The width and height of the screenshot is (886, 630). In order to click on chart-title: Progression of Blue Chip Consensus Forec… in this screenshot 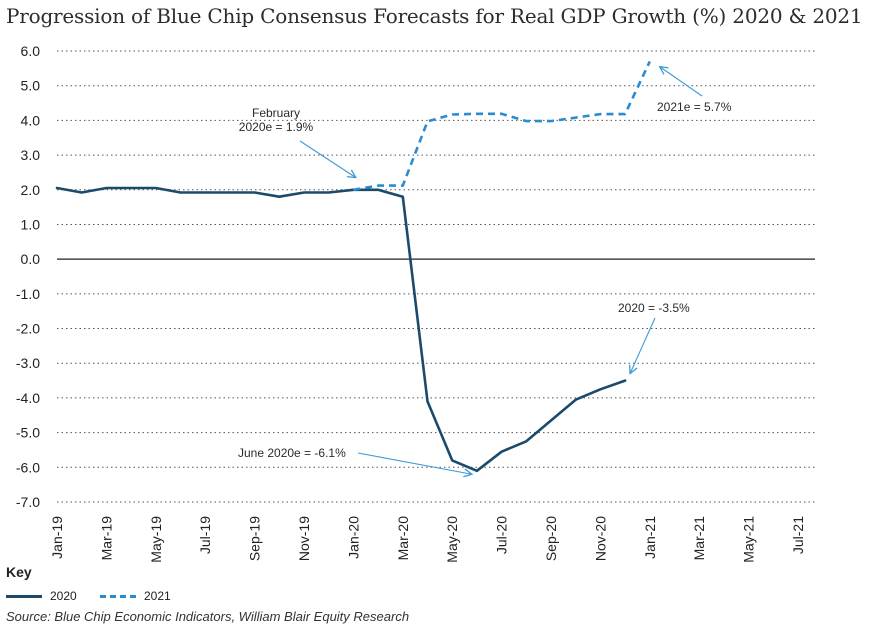, I will do `click(434, 16)`.